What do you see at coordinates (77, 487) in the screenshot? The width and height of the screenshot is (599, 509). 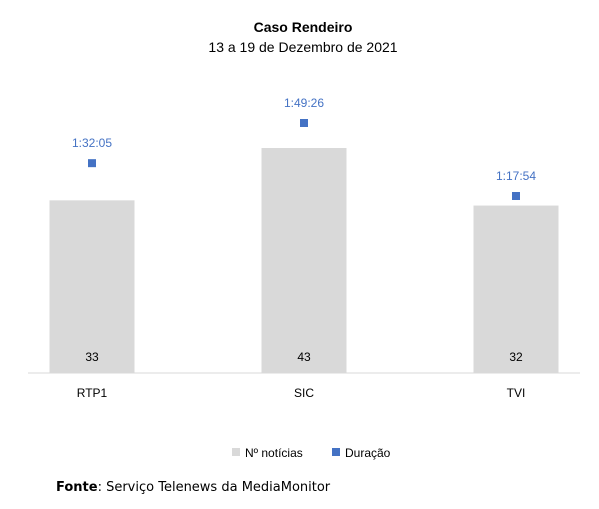 I see `source-label: Fonte` at bounding box center [77, 487].